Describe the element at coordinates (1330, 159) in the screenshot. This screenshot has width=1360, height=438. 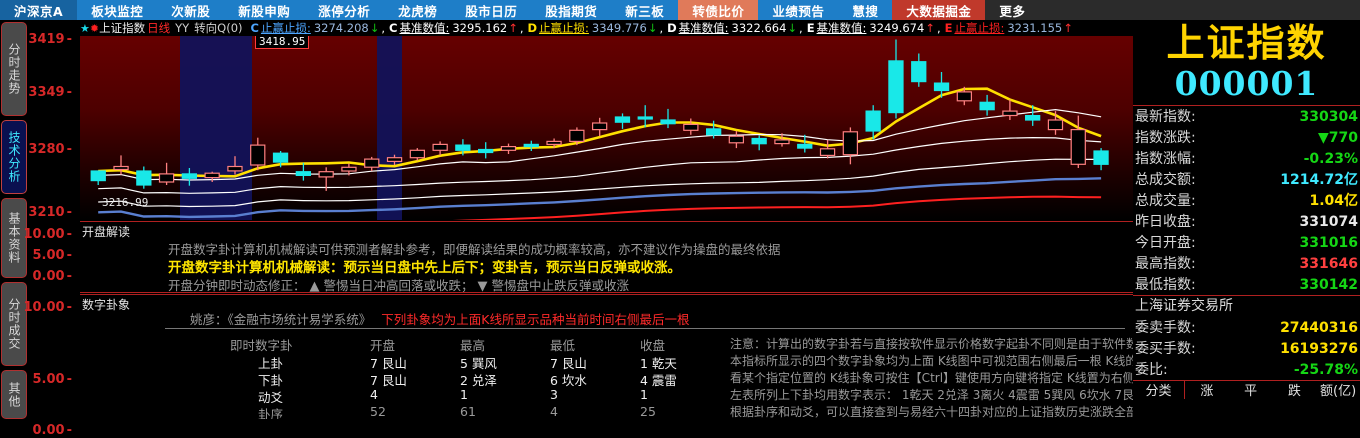
I see `quote-row-value: -0.23%` at that location.